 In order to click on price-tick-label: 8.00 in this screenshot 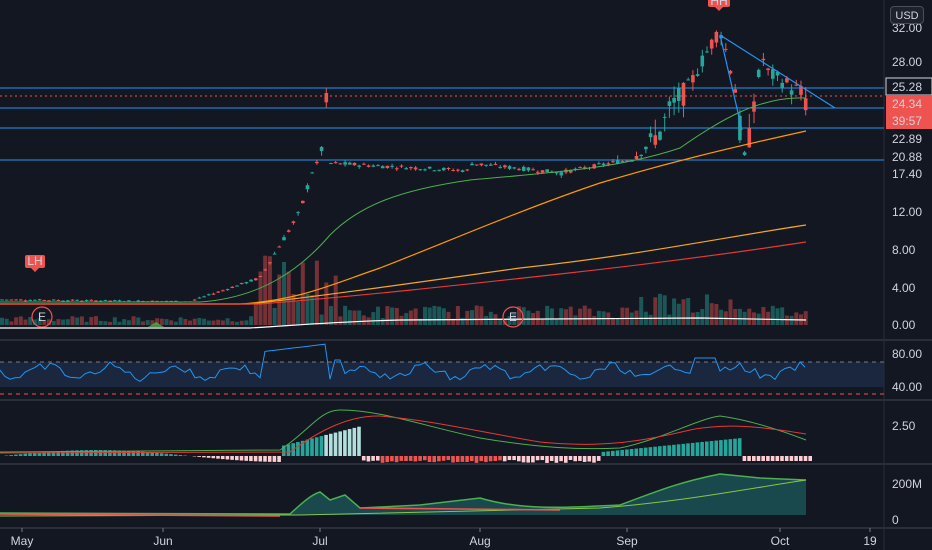, I will do `click(904, 250)`.